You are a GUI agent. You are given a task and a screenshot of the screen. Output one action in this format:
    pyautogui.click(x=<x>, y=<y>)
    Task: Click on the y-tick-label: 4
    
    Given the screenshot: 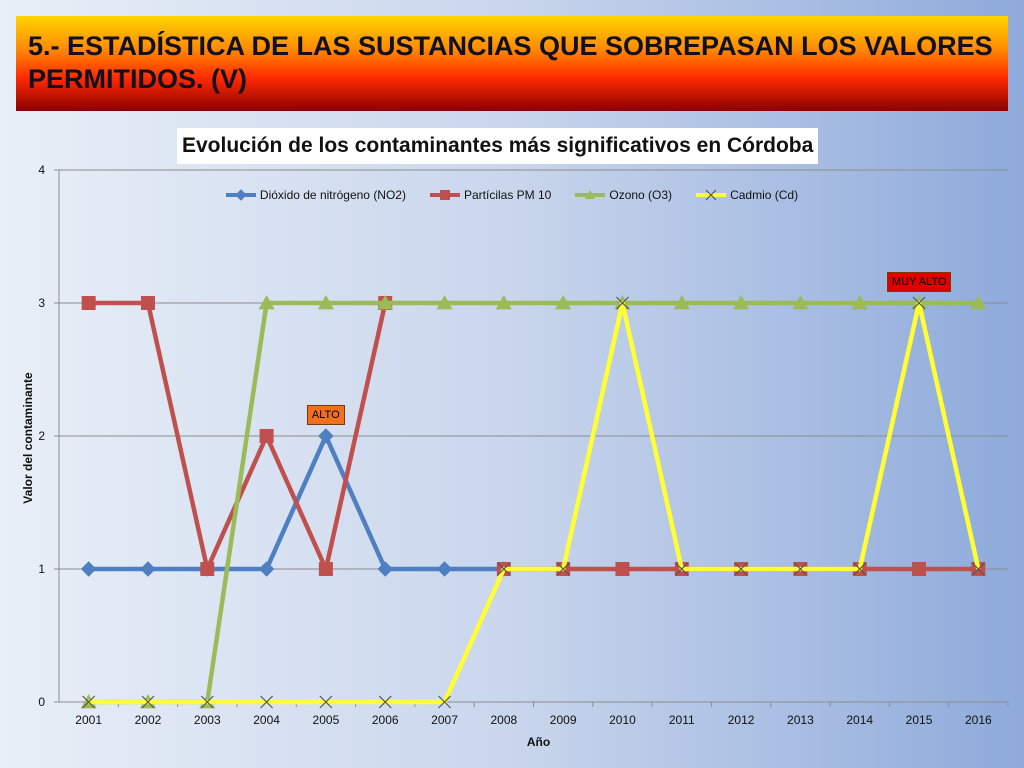 What is the action you would take?
    pyautogui.click(x=41, y=170)
    